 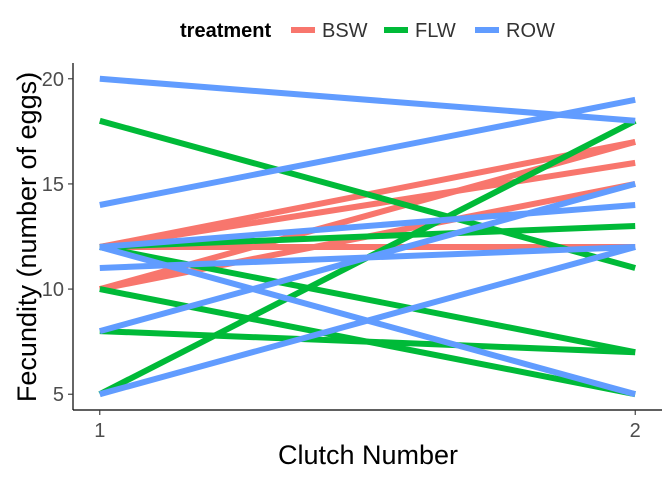 I want to click on y-tick-label: 20, so click(x=53, y=80).